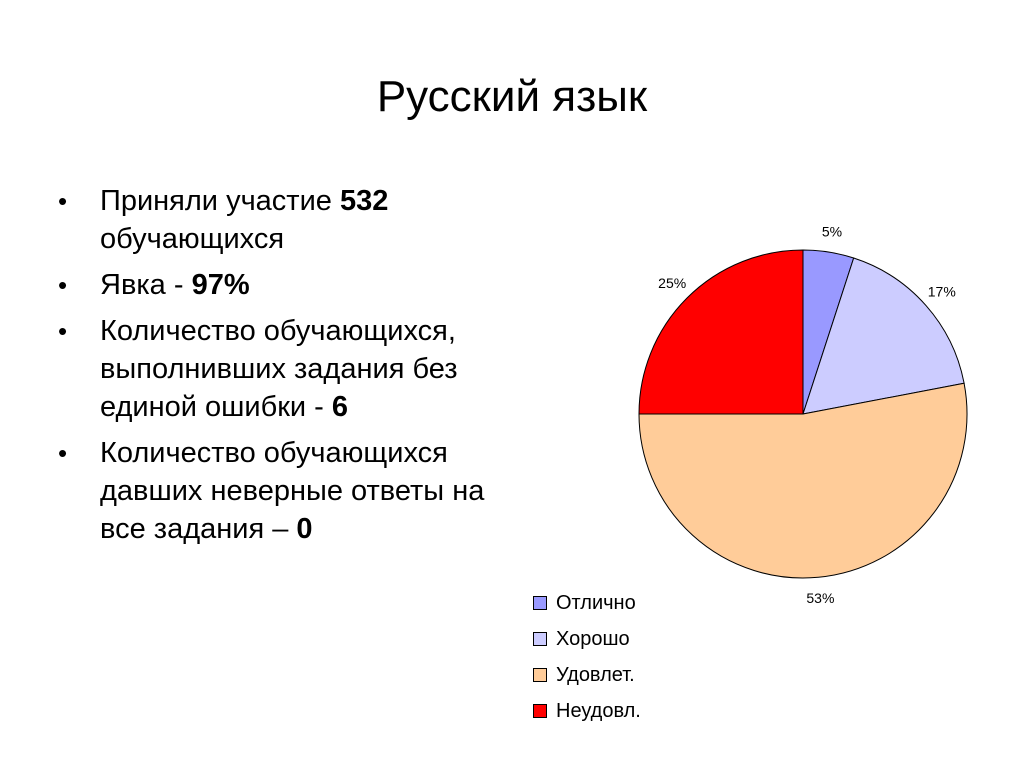 This screenshot has width=1024, height=768. I want to click on bullet-item-attendance: • Явка - 97%, so click(285, 285).